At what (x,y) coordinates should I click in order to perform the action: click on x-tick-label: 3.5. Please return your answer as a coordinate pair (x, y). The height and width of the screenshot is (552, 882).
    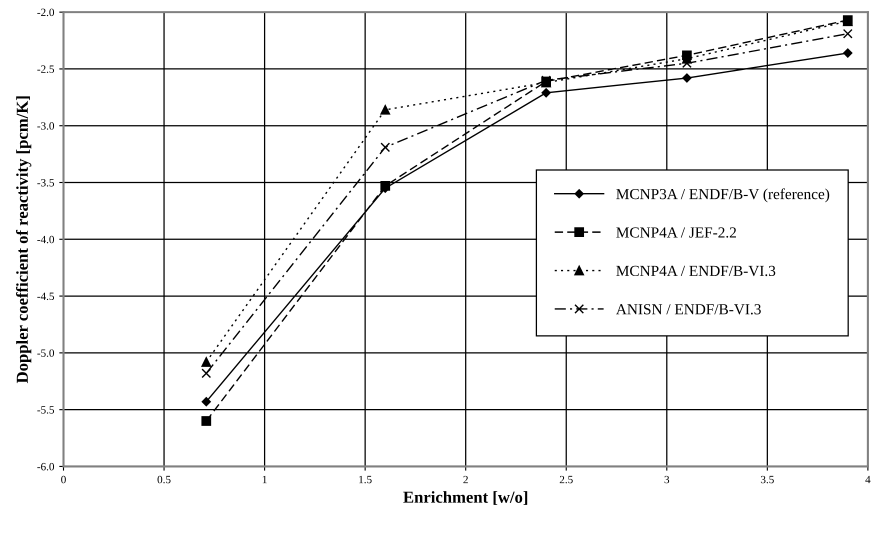
    Looking at the image, I should click on (767, 480).